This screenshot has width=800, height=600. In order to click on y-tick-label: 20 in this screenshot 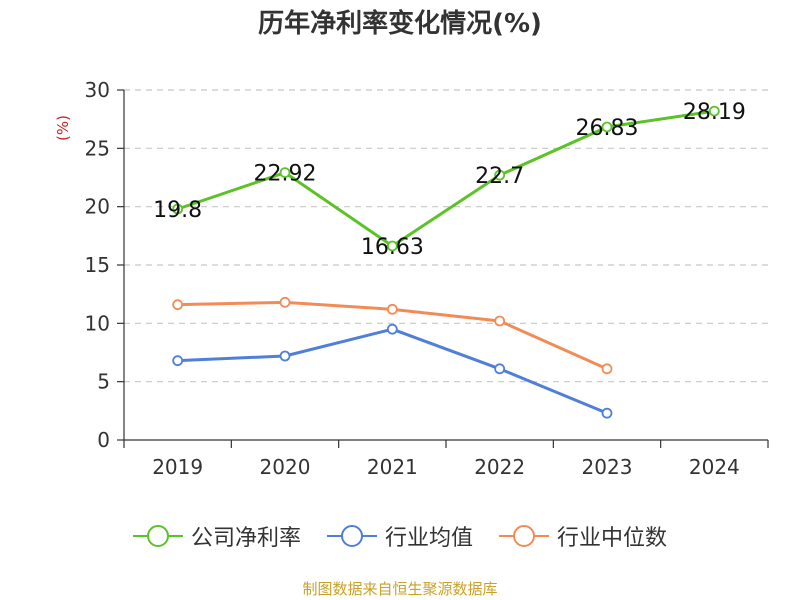, I will do `click(97, 207)`.